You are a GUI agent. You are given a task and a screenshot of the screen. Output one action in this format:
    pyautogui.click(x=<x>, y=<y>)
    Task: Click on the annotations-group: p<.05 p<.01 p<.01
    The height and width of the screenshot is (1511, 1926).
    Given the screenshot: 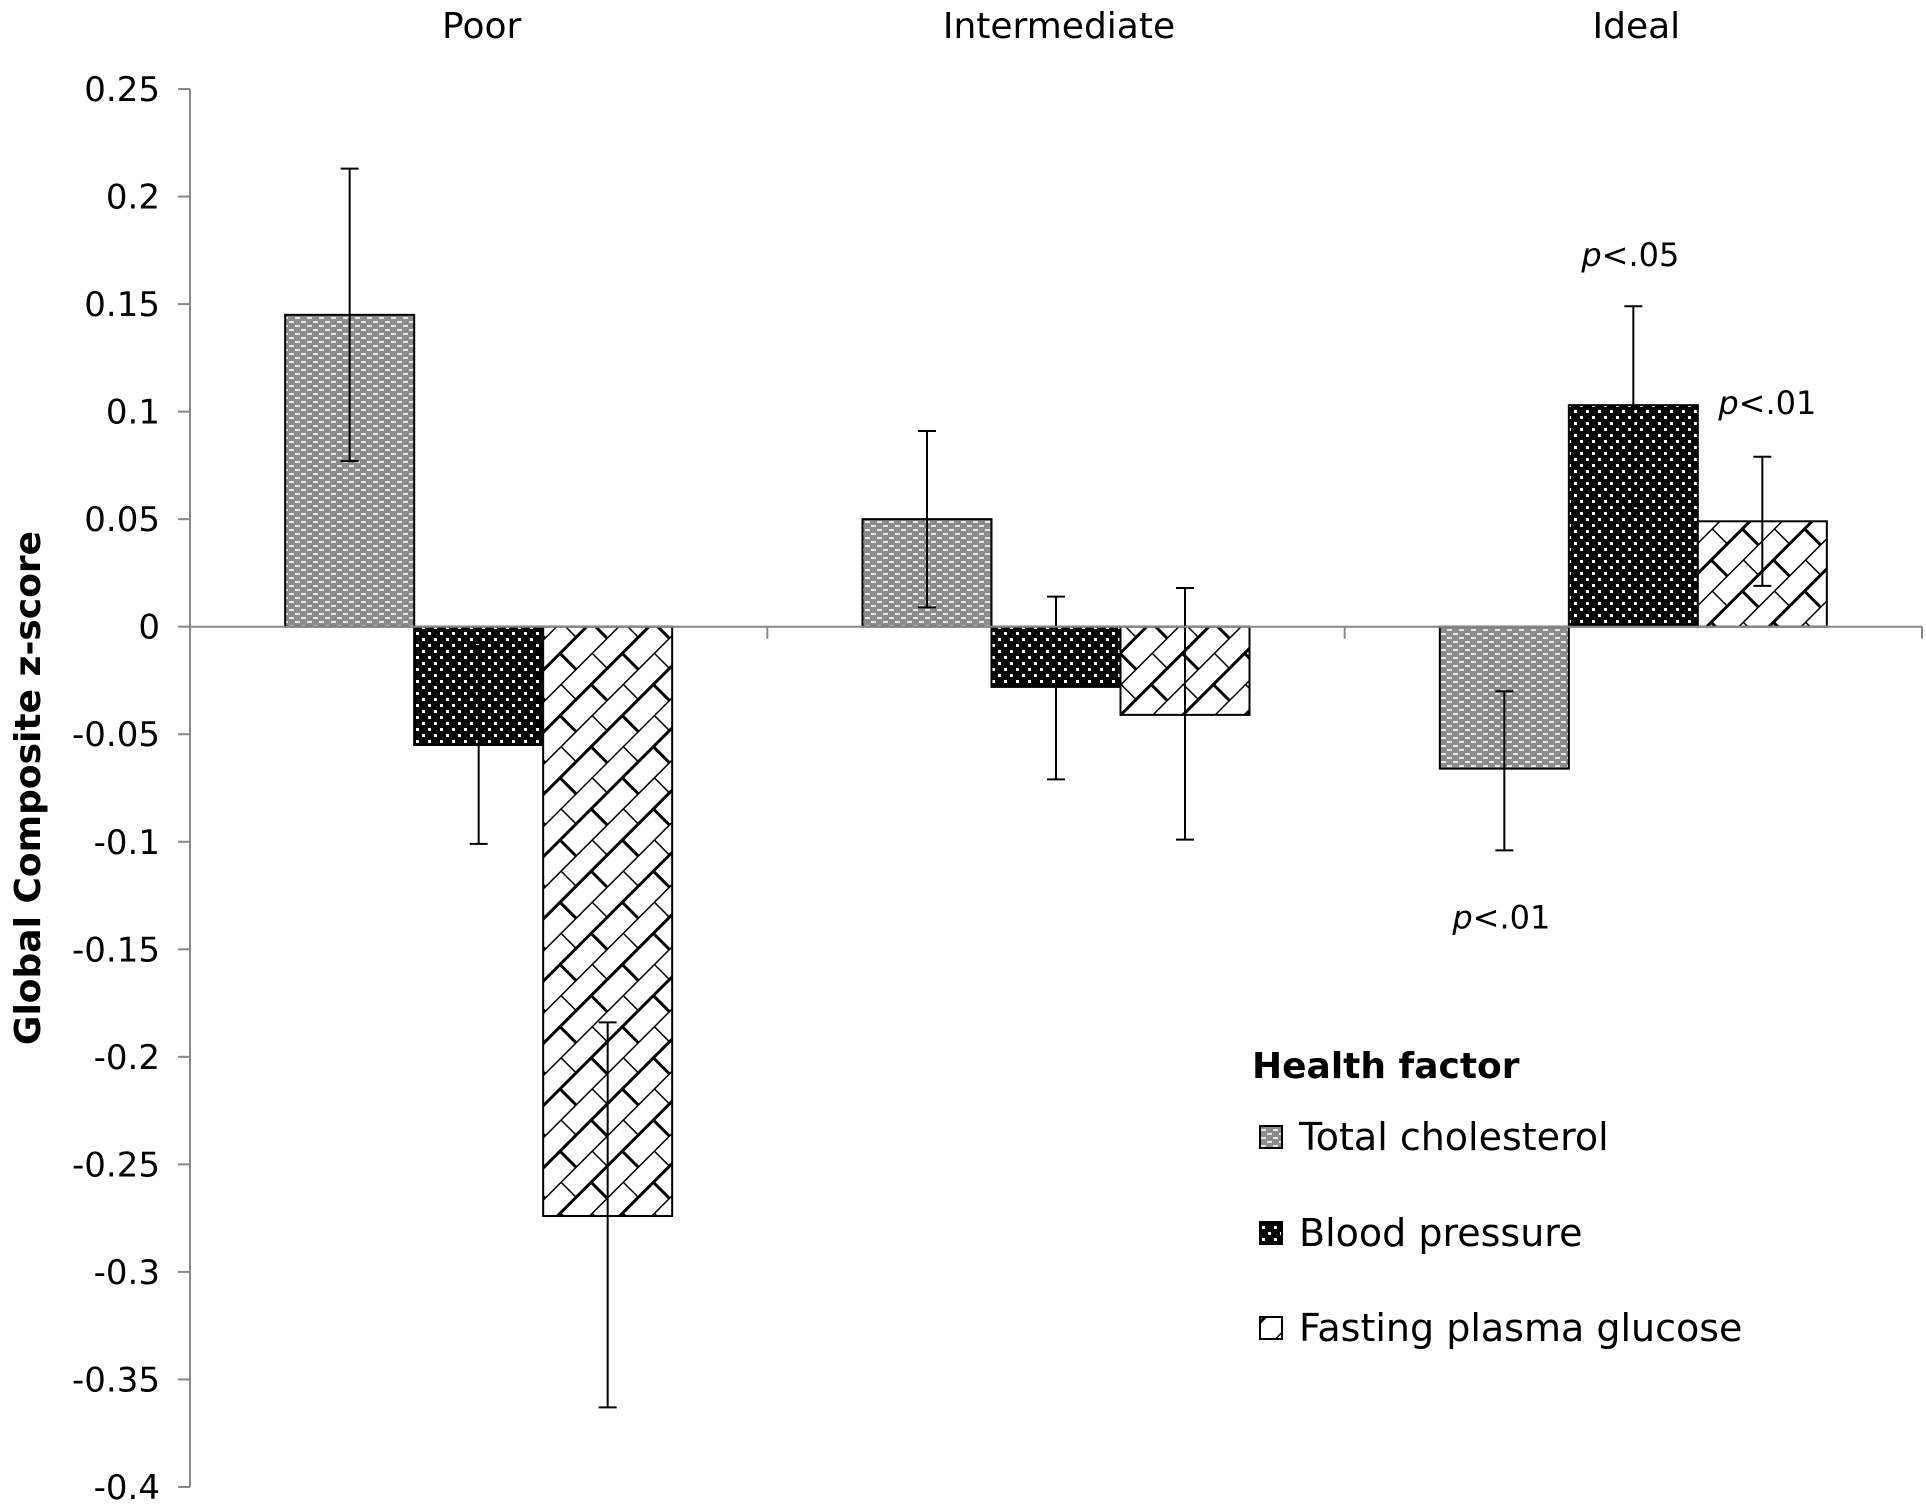 What is the action you would take?
    pyautogui.click(x=1633, y=586)
    